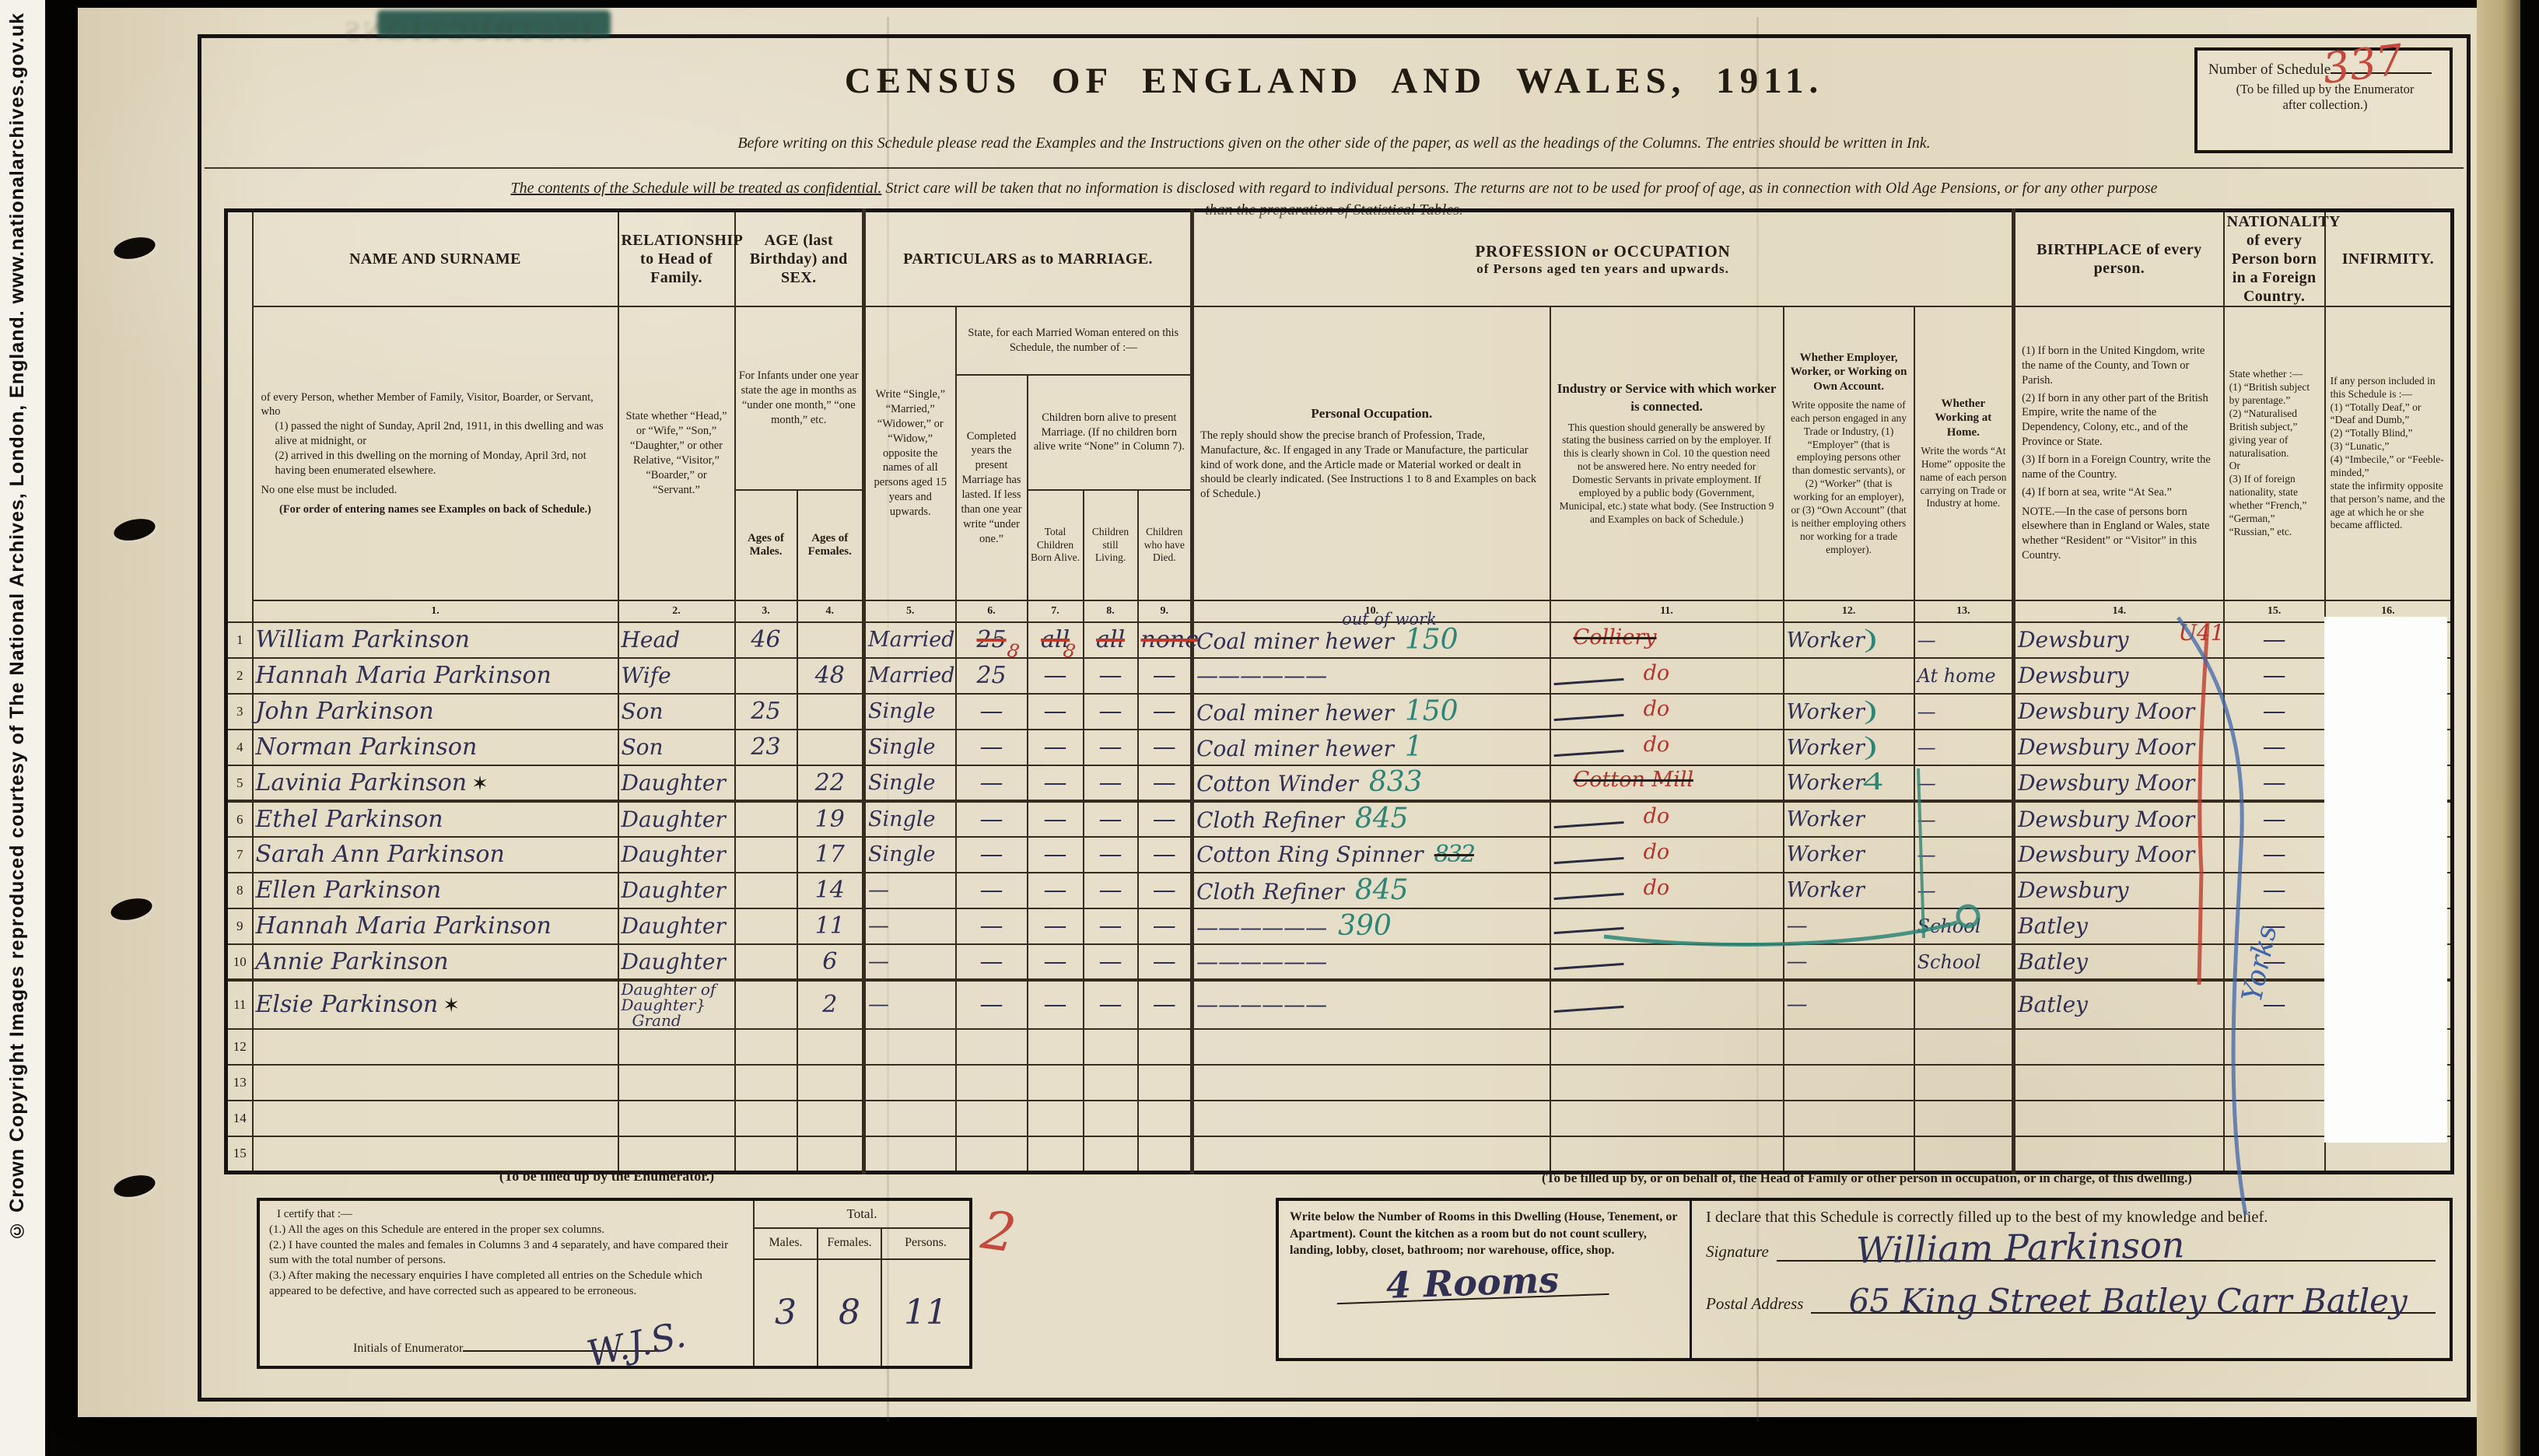  What do you see at coordinates (861, 1283) in the screenshot?
I see `totals-panel: Total. Males. 3 Females. 8 Persons. 11` at bounding box center [861, 1283].